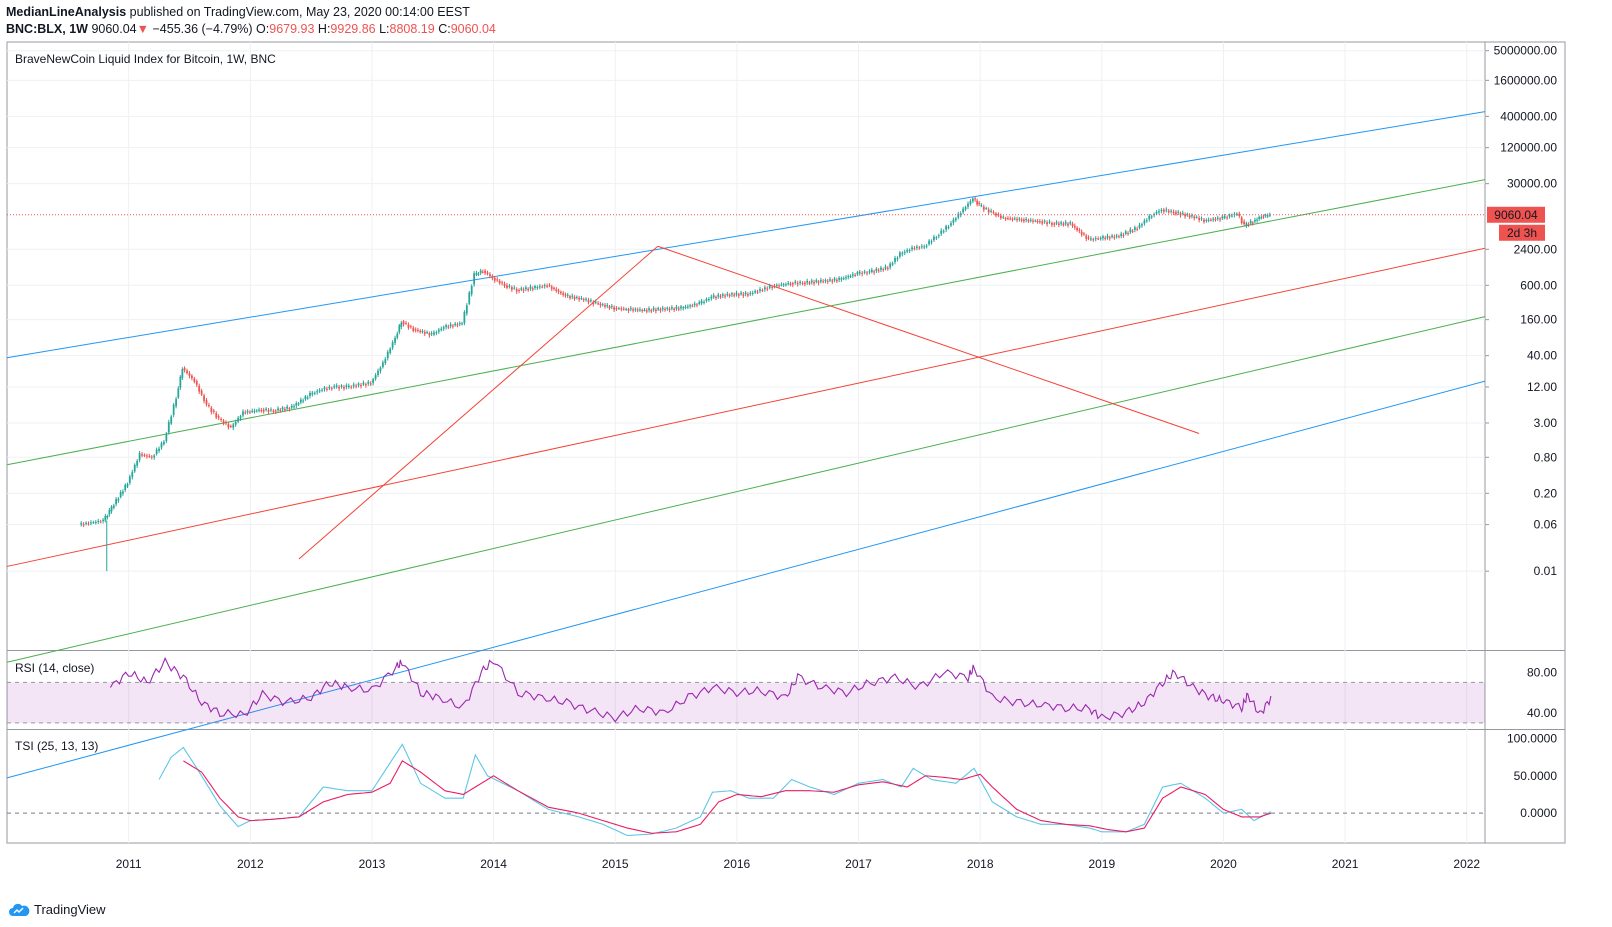 This screenshot has width=1612, height=927. What do you see at coordinates (57, 909) in the screenshot?
I see `tradingview-logo: TradingView` at bounding box center [57, 909].